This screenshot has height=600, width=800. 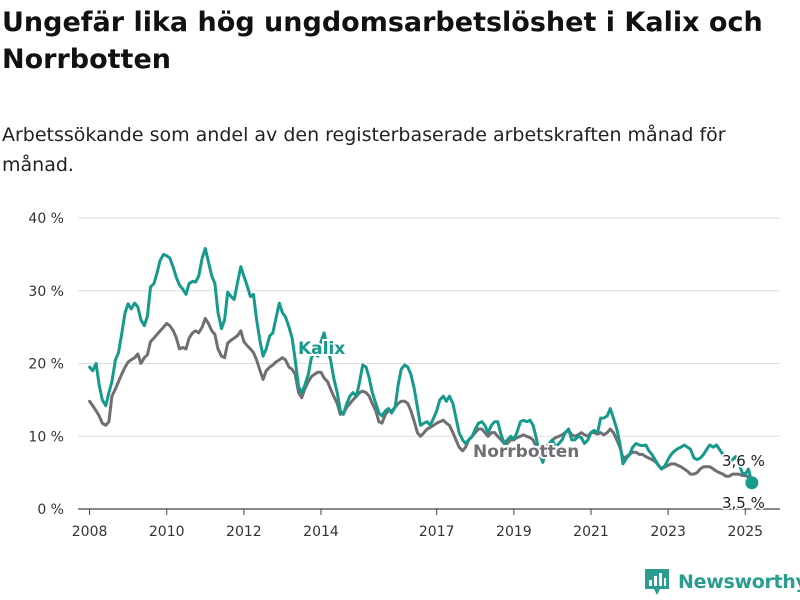 I want to click on y-axis-ticks: 0 % 10 % 20 % 30 % 40 %, so click(x=46, y=364).